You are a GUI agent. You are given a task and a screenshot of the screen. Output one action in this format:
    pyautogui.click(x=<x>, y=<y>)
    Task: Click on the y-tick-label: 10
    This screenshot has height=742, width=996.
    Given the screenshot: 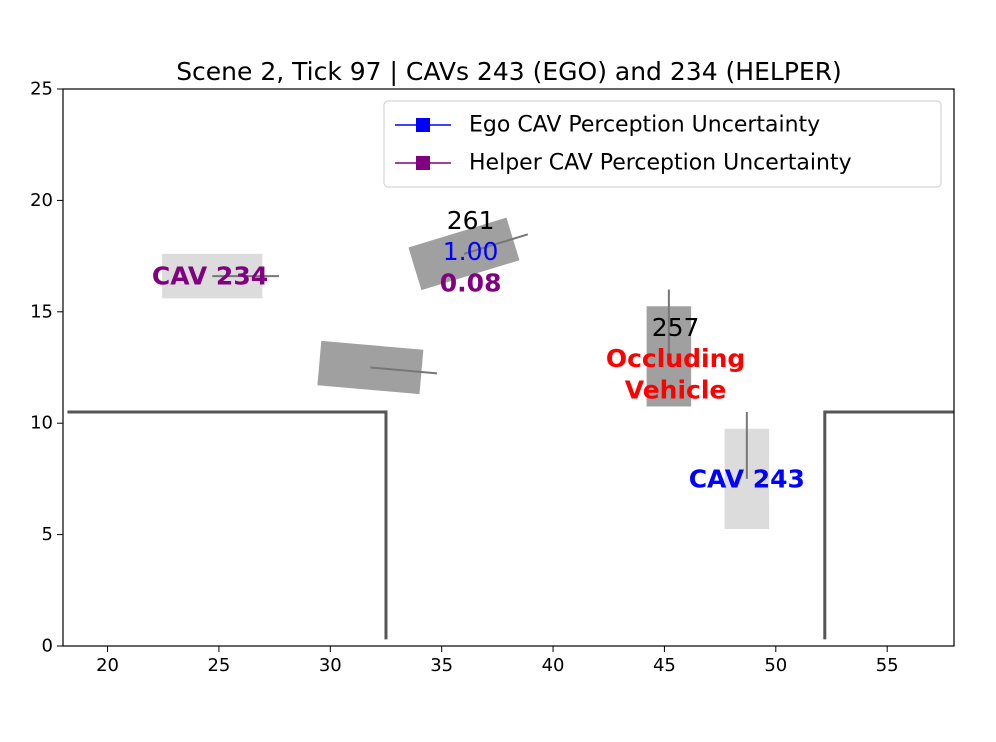 What is the action you would take?
    pyautogui.click(x=41, y=423)
    